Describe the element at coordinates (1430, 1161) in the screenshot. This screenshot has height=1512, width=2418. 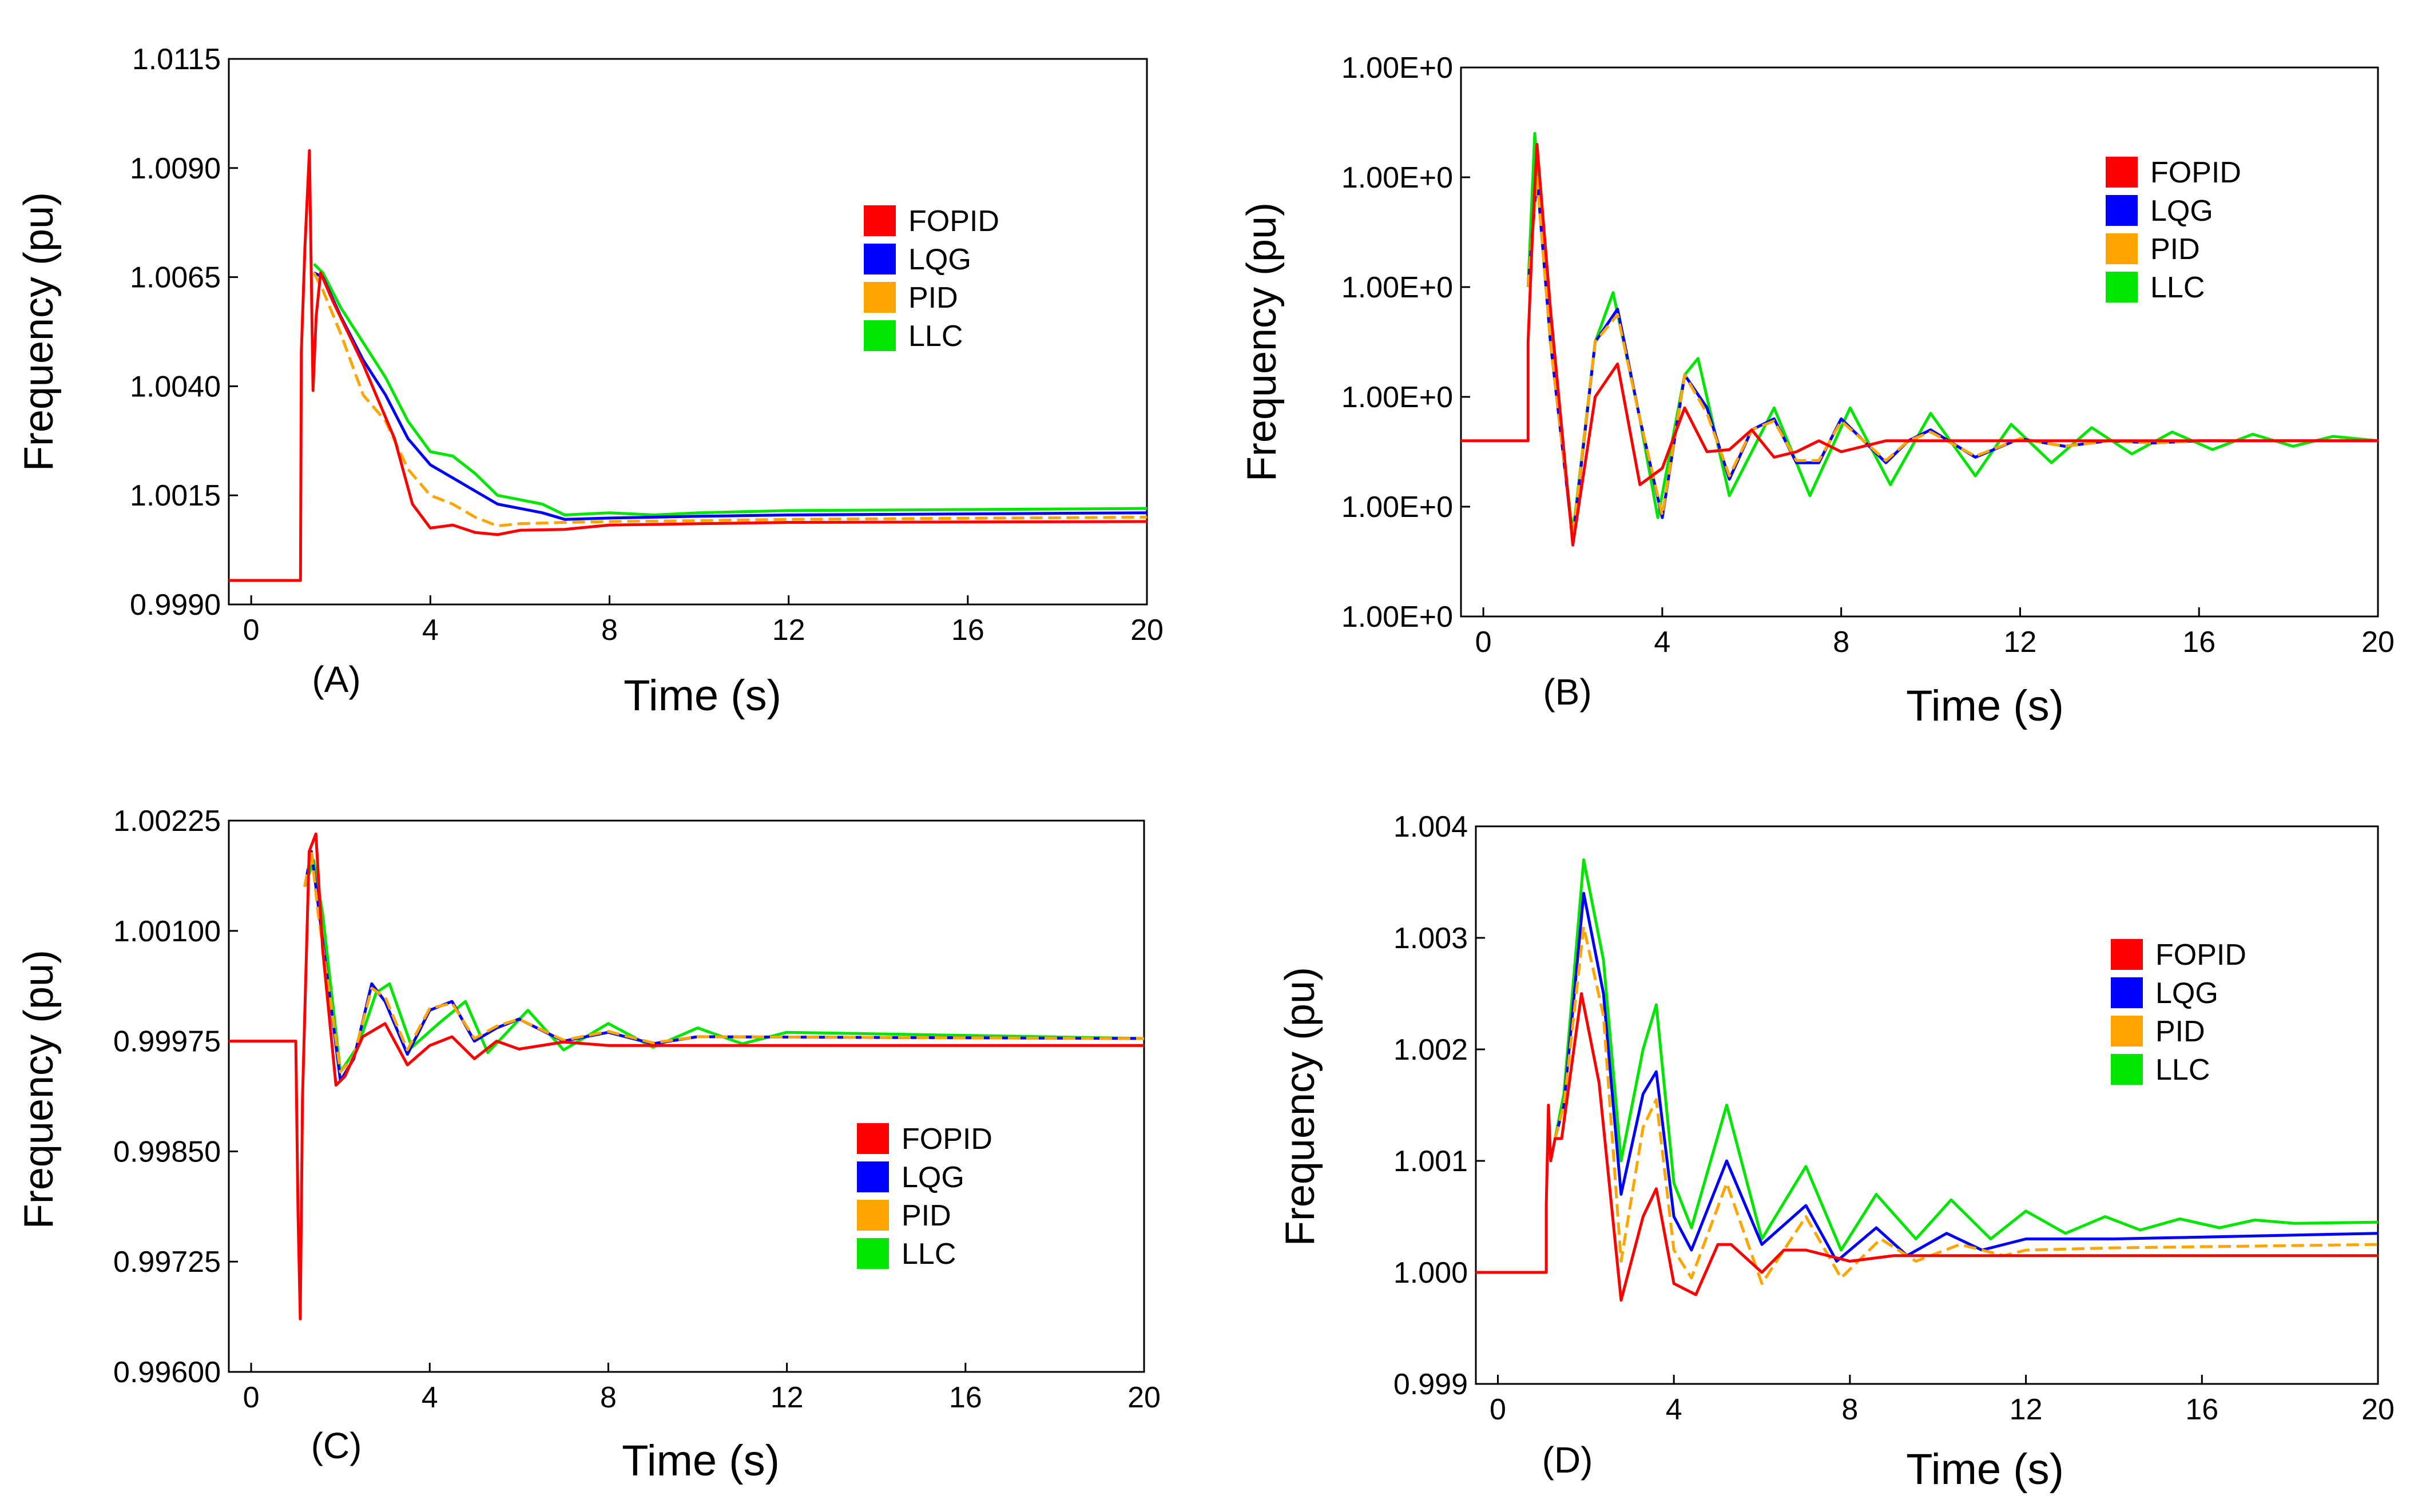
I see `y-tick-label: 1.001` at that location.